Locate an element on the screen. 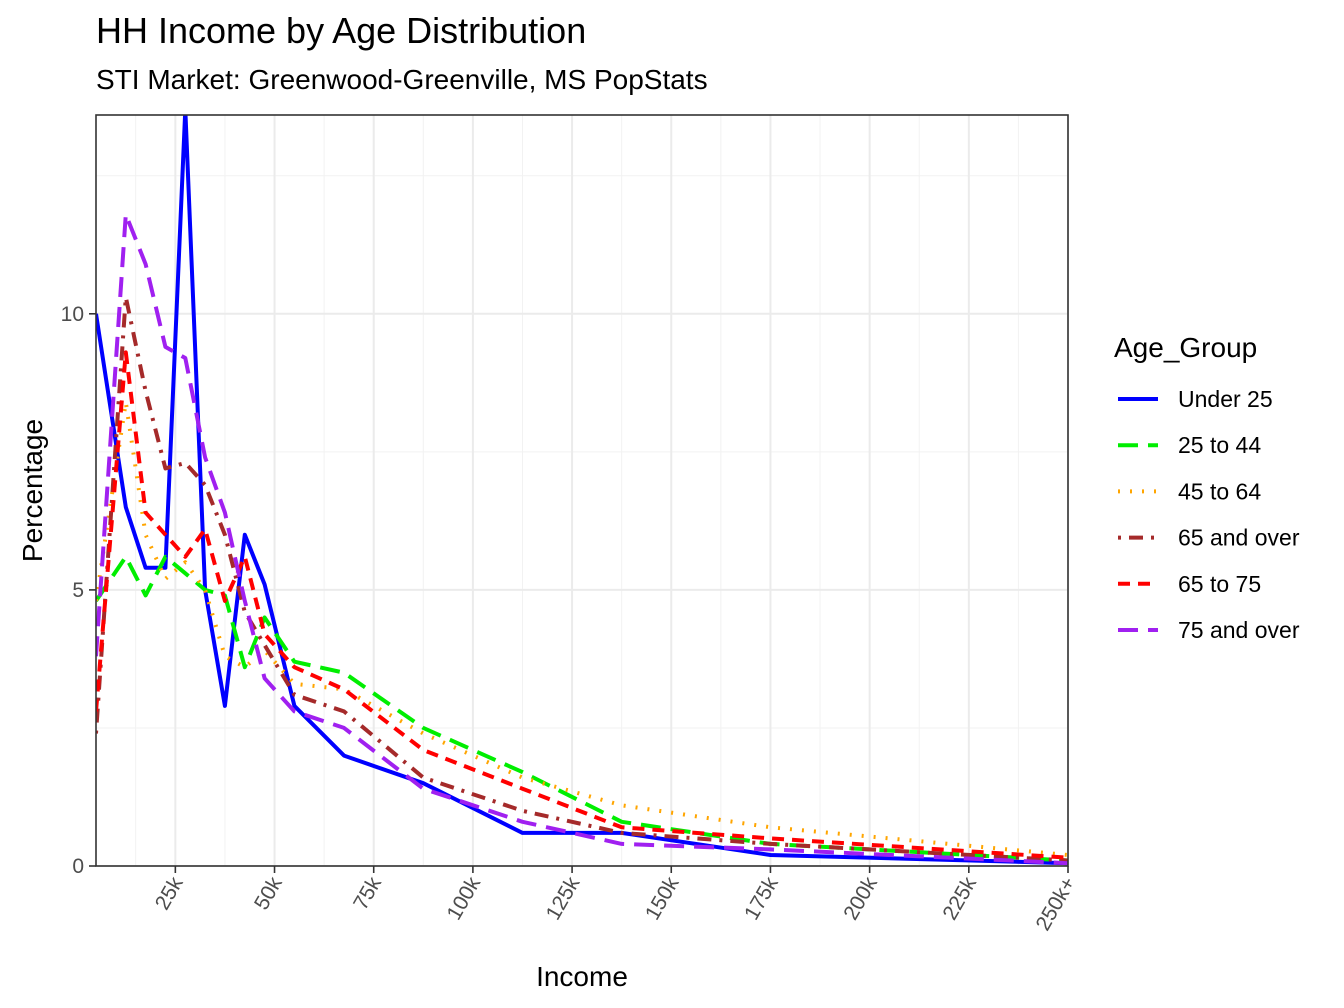 This screenshot has height=1008, width=1344. y-tick-label: 10 is located at coordinates (72, 314).